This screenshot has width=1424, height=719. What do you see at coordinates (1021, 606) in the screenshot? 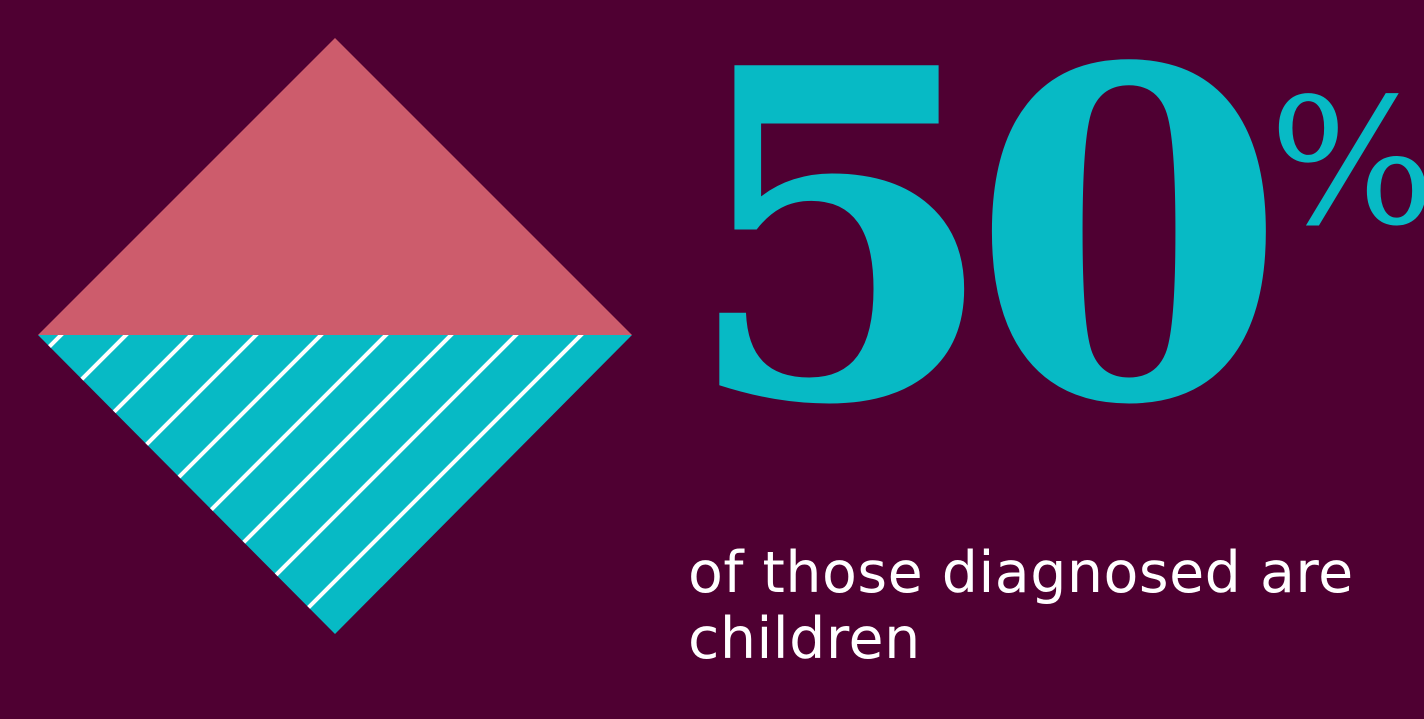
I see `statistic-caption: of those diagnosed are children` at bounding box center [1021, 606].